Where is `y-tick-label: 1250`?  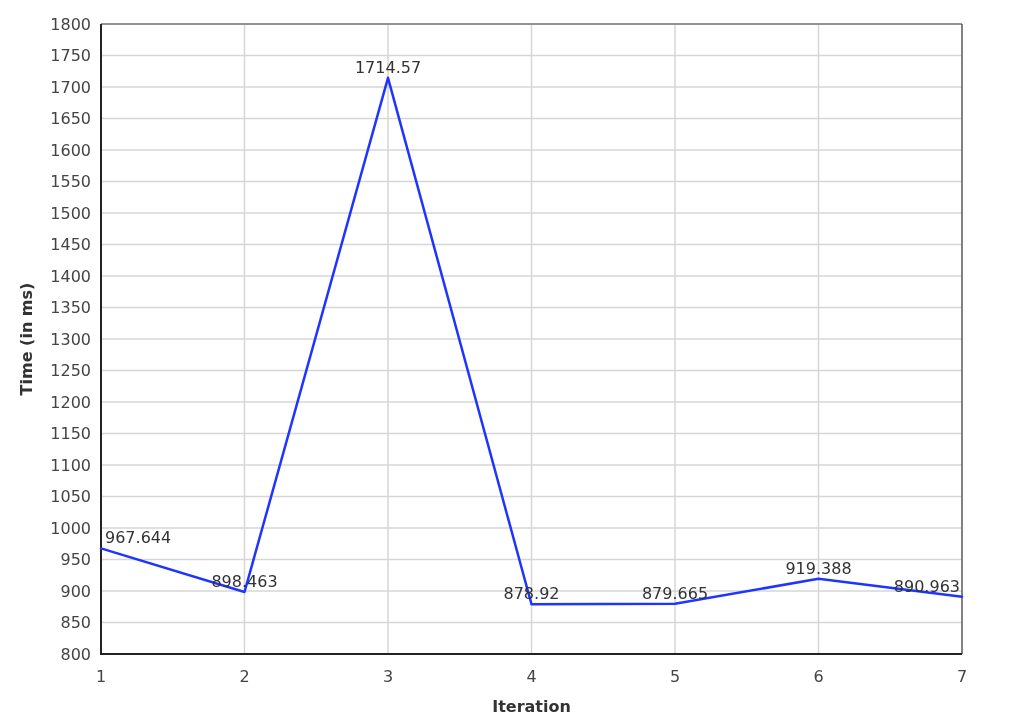 y-tick-label: 1250 is located at coordinates (70, 371).